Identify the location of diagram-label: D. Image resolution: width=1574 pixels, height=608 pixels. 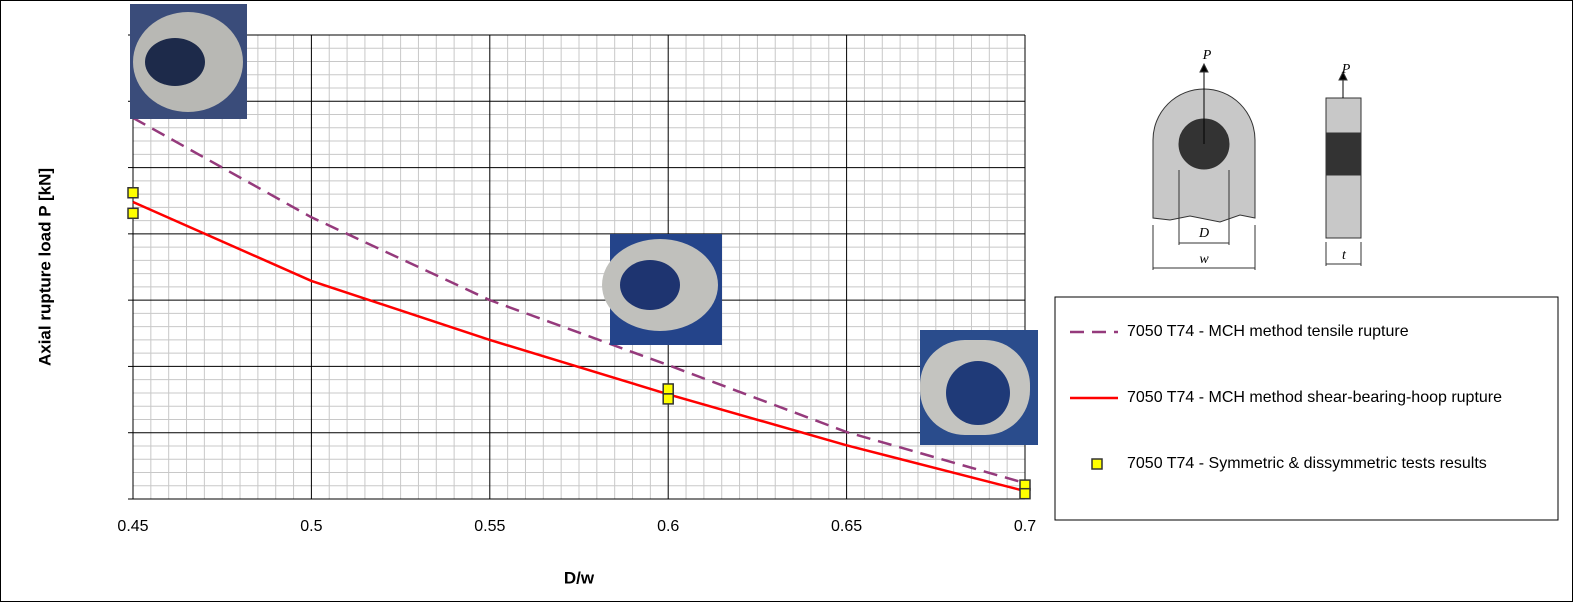
(1203, 233).